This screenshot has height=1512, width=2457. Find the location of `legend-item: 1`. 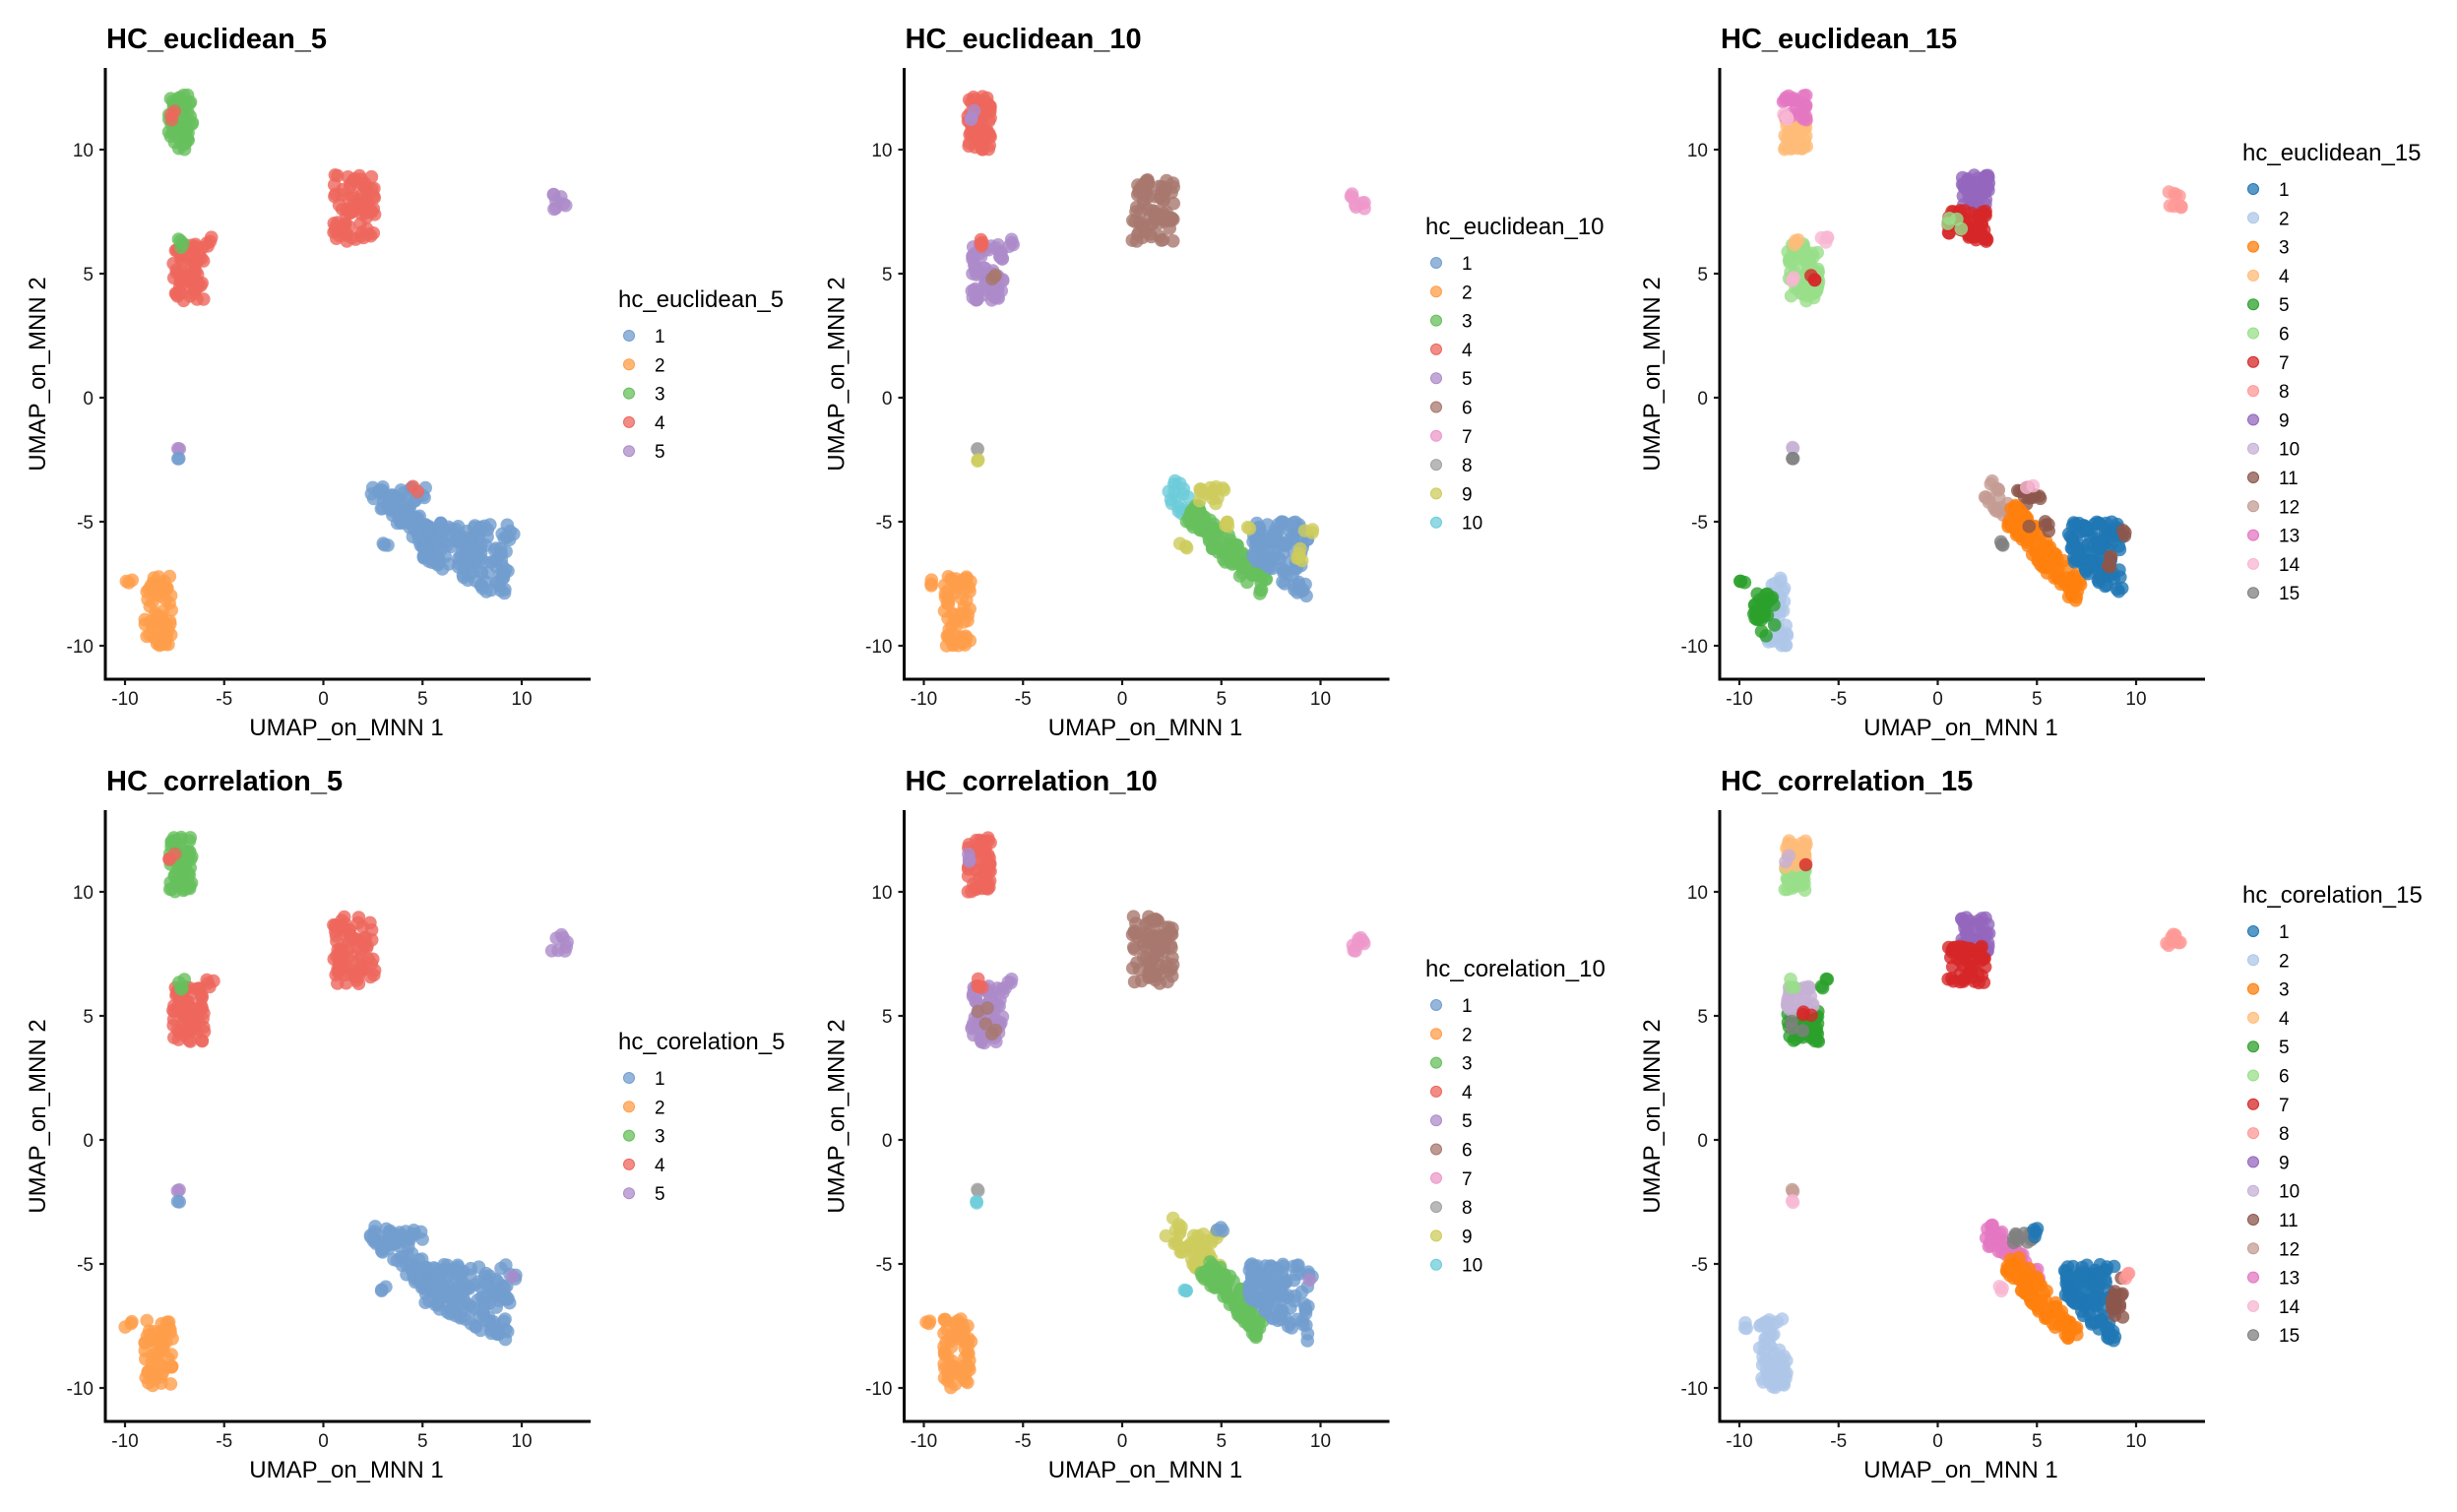

legend-item: 1 is located at coordinates (644, 337).